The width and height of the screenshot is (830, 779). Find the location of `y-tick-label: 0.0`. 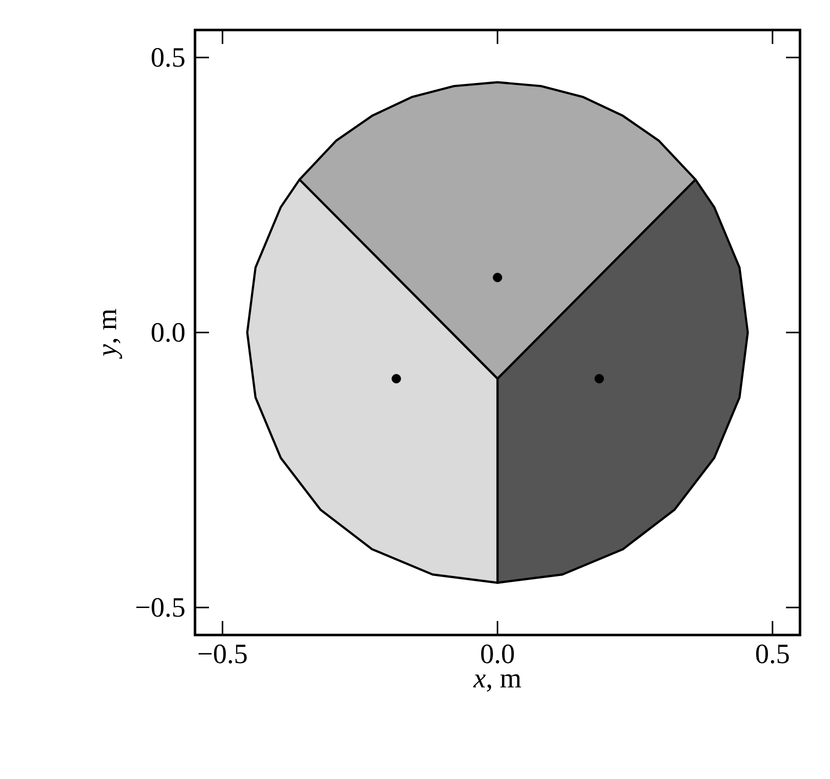

y-tick-label: 0.0 is located at coordinates (168, 332).